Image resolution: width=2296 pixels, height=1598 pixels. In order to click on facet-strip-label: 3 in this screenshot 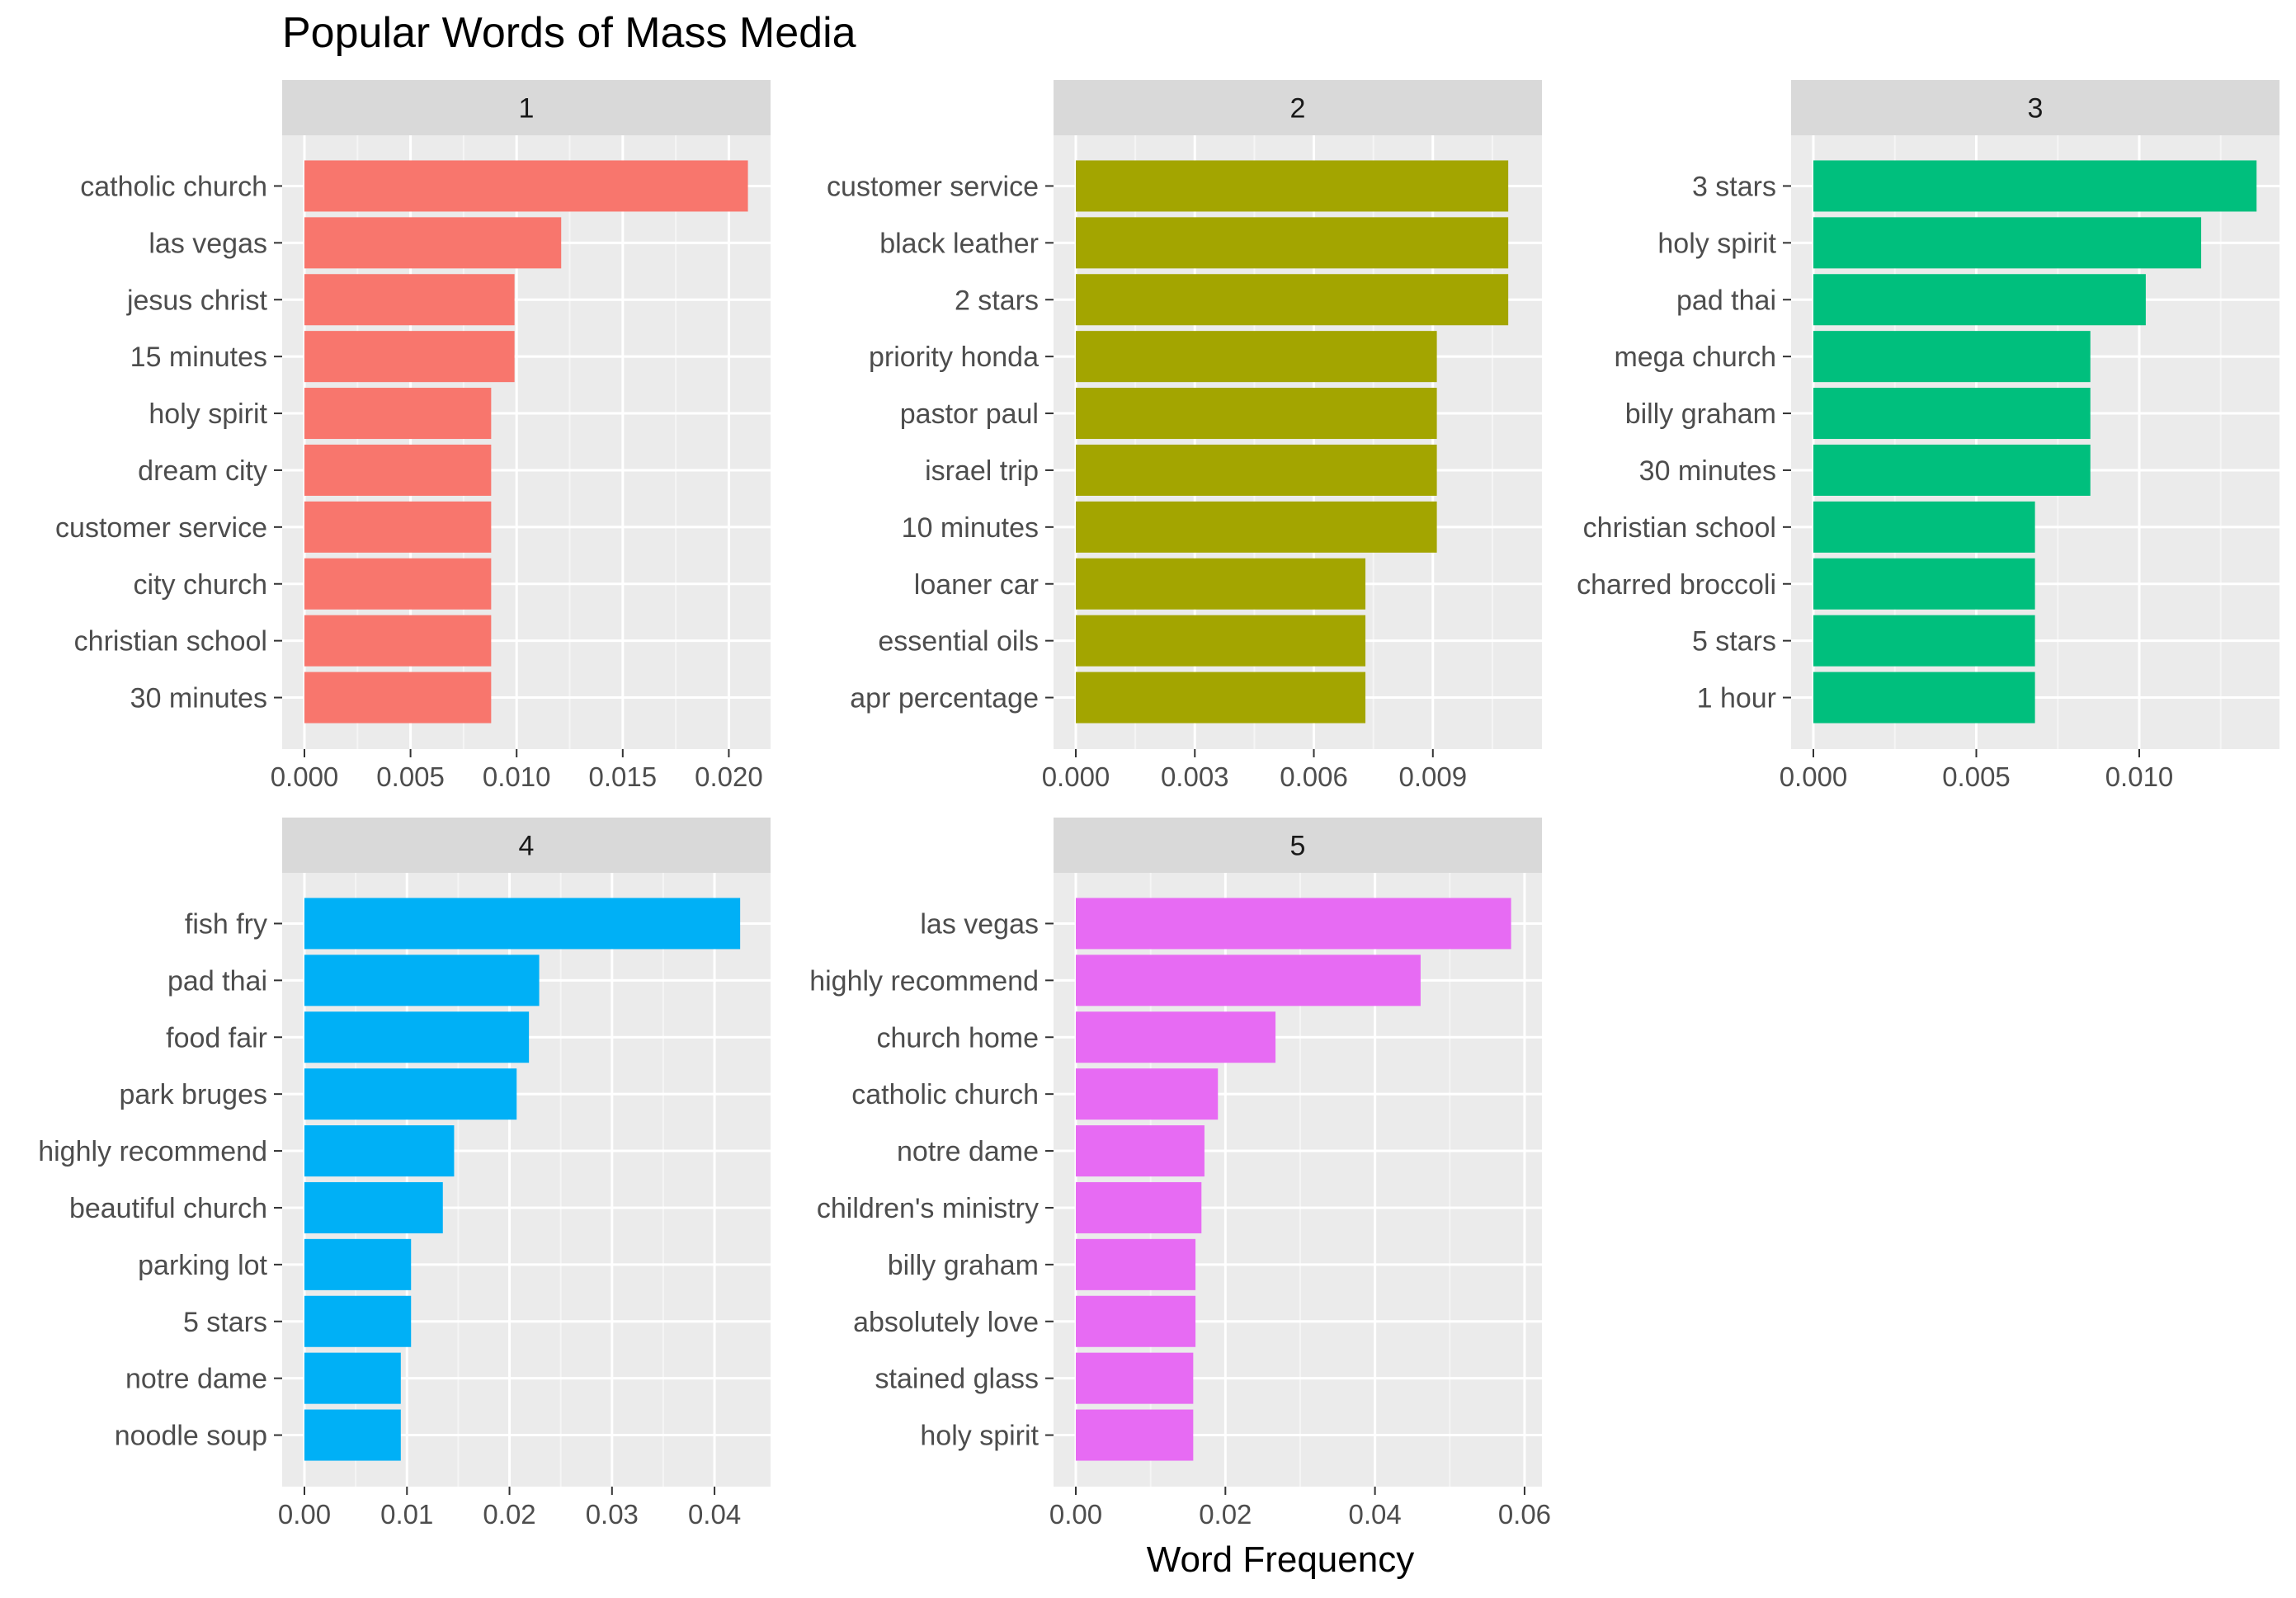, I will do `click(2036, 109)`.